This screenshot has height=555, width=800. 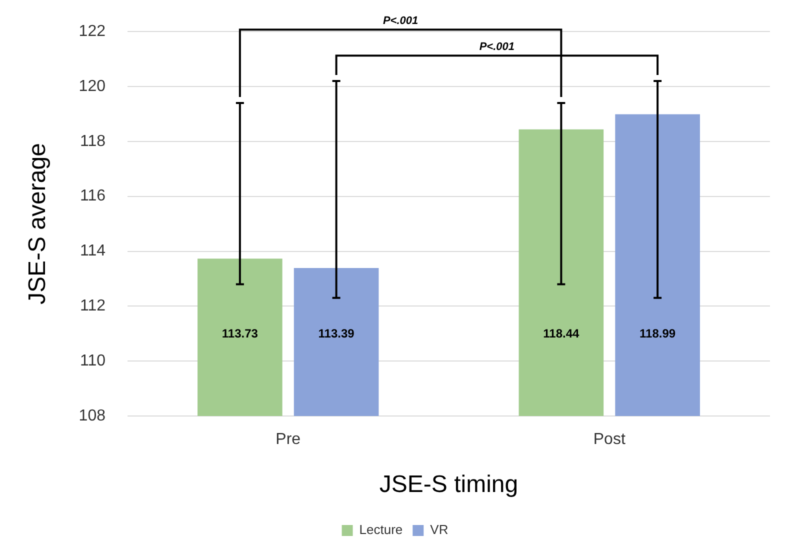 I want to click on y-tick-label: 122, so click(x=92, y=31).